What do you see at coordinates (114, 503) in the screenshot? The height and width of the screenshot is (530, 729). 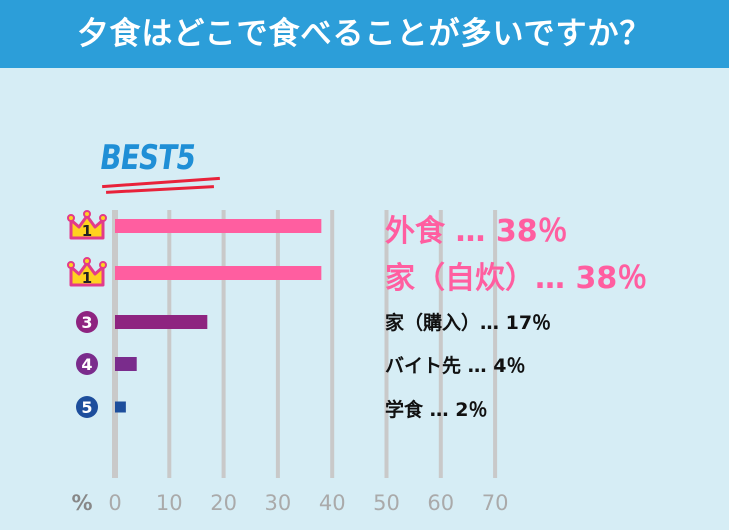 I see `x-tick-label: 0` at bounding box center [114, 503].